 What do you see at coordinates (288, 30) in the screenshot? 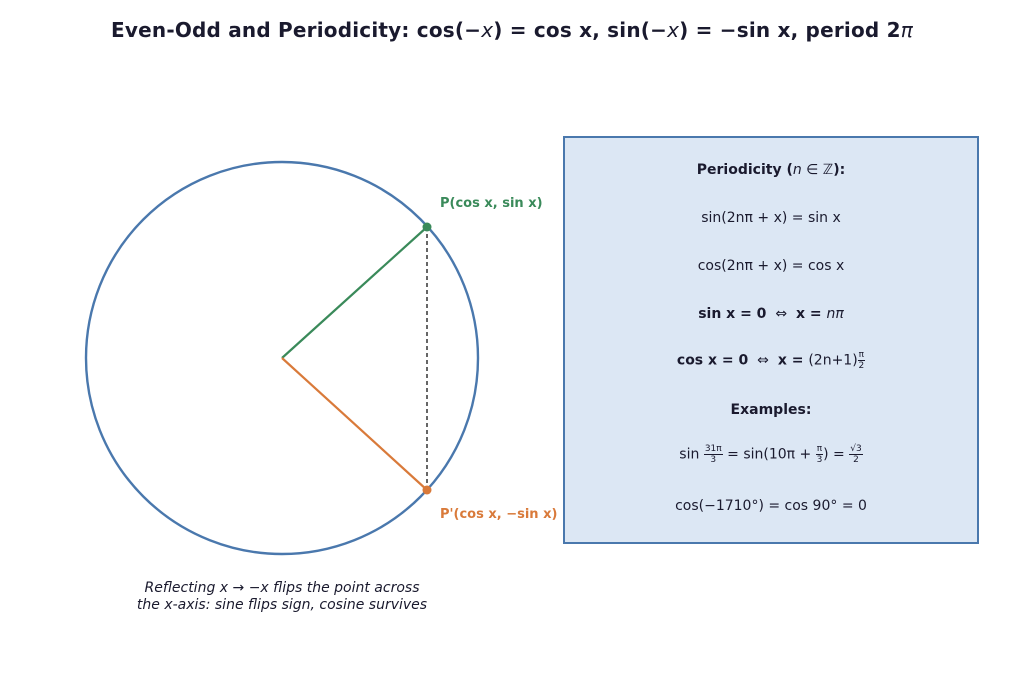
I see `title-part: Even-Odd and Periodicity: cos(` at bounding box center [288, 30].